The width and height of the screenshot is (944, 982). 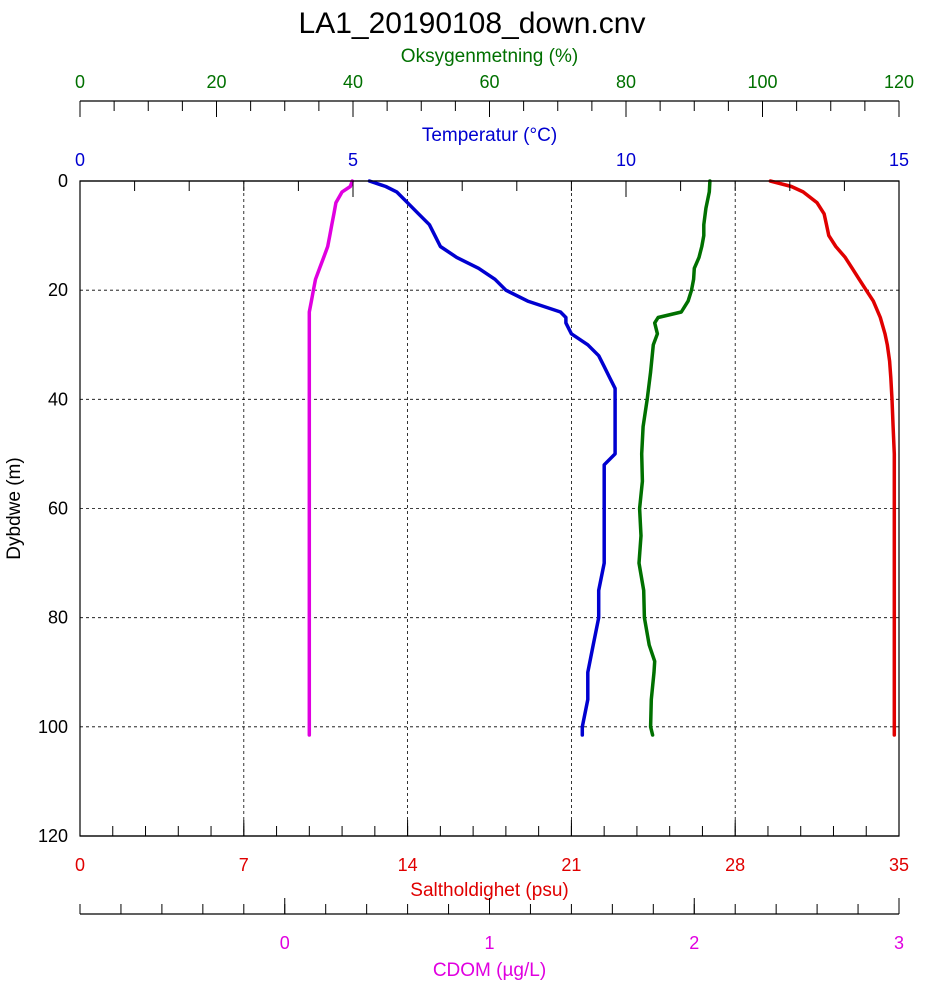 I want to click on temperature-axis-label: Temperatur (°C), so click(x=489, y=135).